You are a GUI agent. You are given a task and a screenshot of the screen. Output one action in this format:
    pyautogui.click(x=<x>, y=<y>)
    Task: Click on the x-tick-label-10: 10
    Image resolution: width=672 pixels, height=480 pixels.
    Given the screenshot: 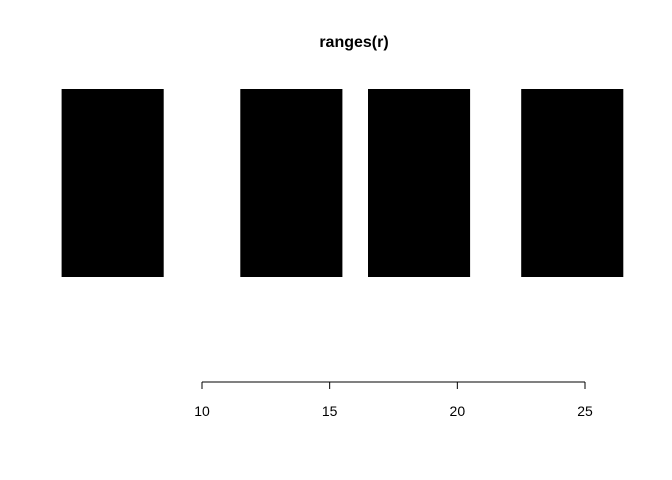 What is the action you would take?
    pyautogui.click(x=202, y=411)
    